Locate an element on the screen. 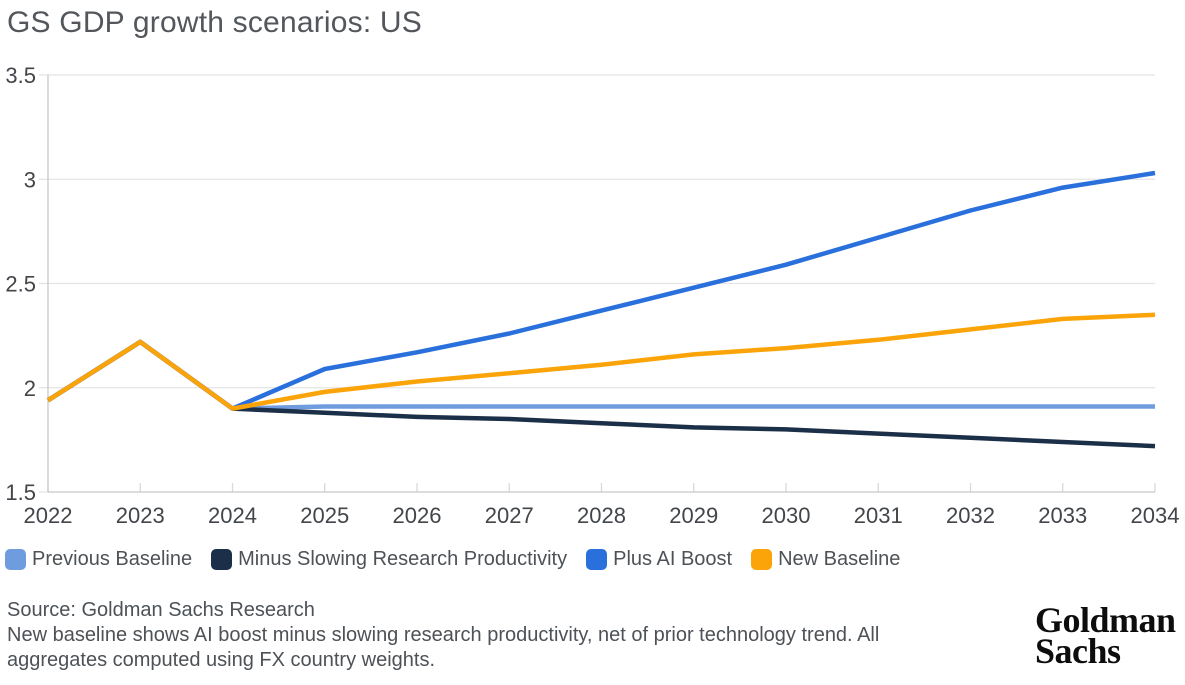 This screenshot has width=1185, height=685. series-line-new-baseline is located at coordinates (601, 361).